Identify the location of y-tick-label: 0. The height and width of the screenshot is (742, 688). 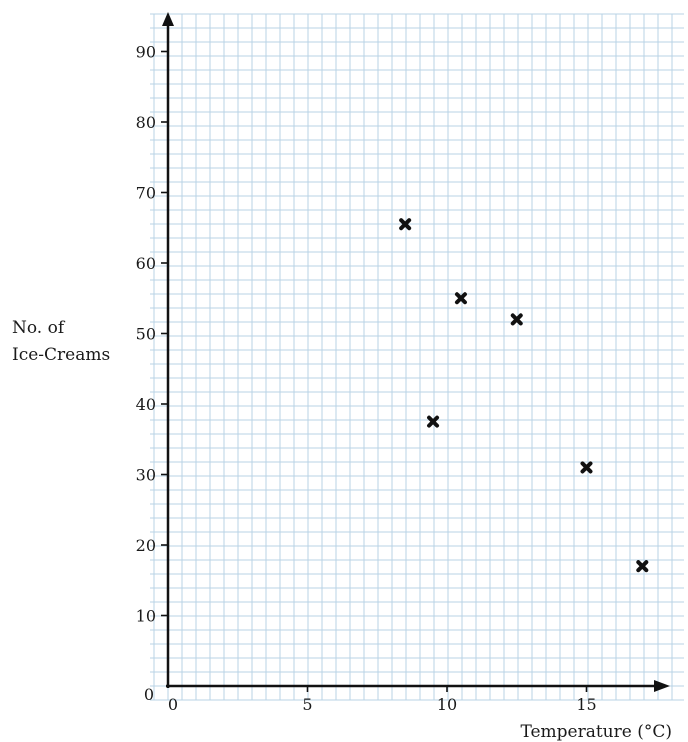
(149, 694).